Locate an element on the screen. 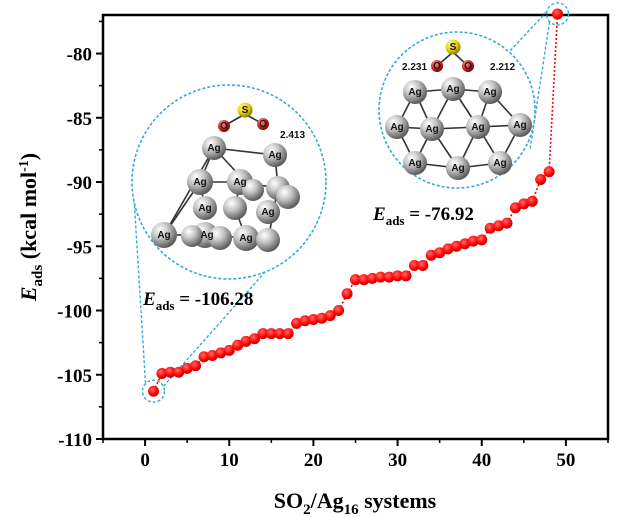 Image resolution: width=622 pixels, height=517 pixels. bond-distance-label: 2.231 is located at coordinates (414, 67).